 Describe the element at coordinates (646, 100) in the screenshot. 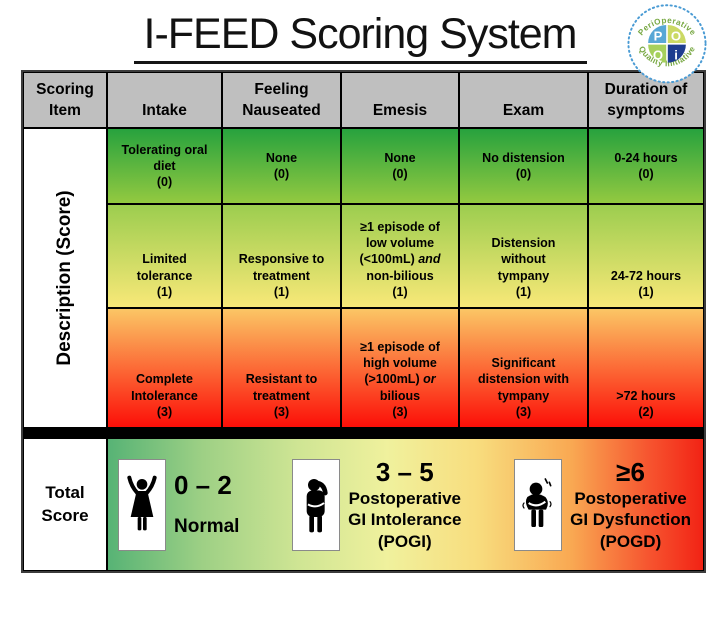

I see `column-header-duration: Duration of symptoms` at that location.